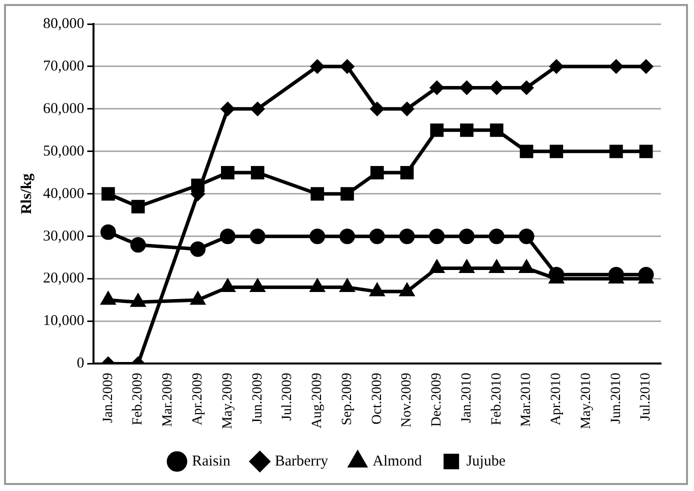 The height and width of the screenshot is (491, 694). I want to click on legend-label: Barberry, so click(301, 461).